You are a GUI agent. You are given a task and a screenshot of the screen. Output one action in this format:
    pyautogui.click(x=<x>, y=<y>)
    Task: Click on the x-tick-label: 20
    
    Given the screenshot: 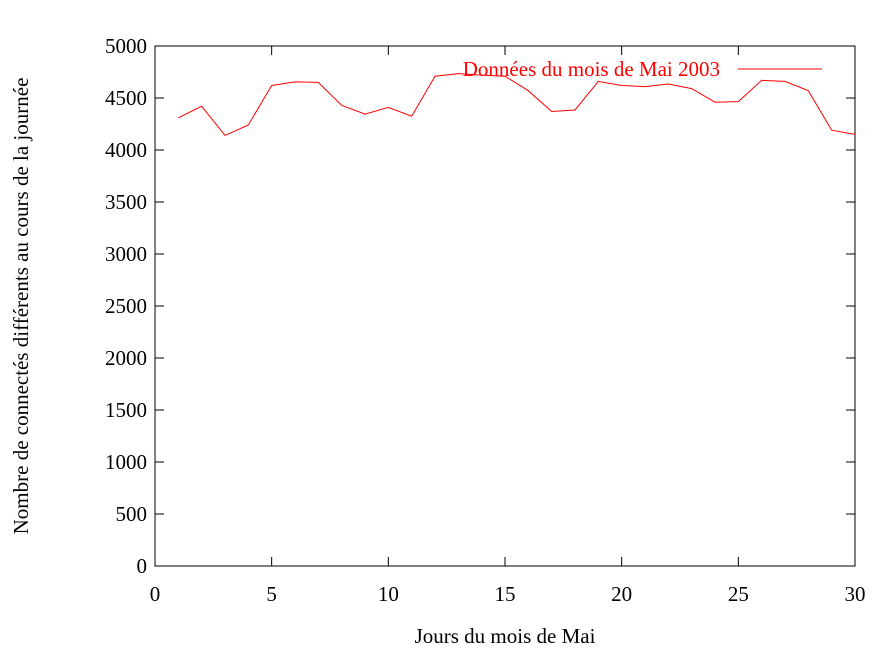 What is the action you would take?
    pyautogui.click(x=621, y=594)
    